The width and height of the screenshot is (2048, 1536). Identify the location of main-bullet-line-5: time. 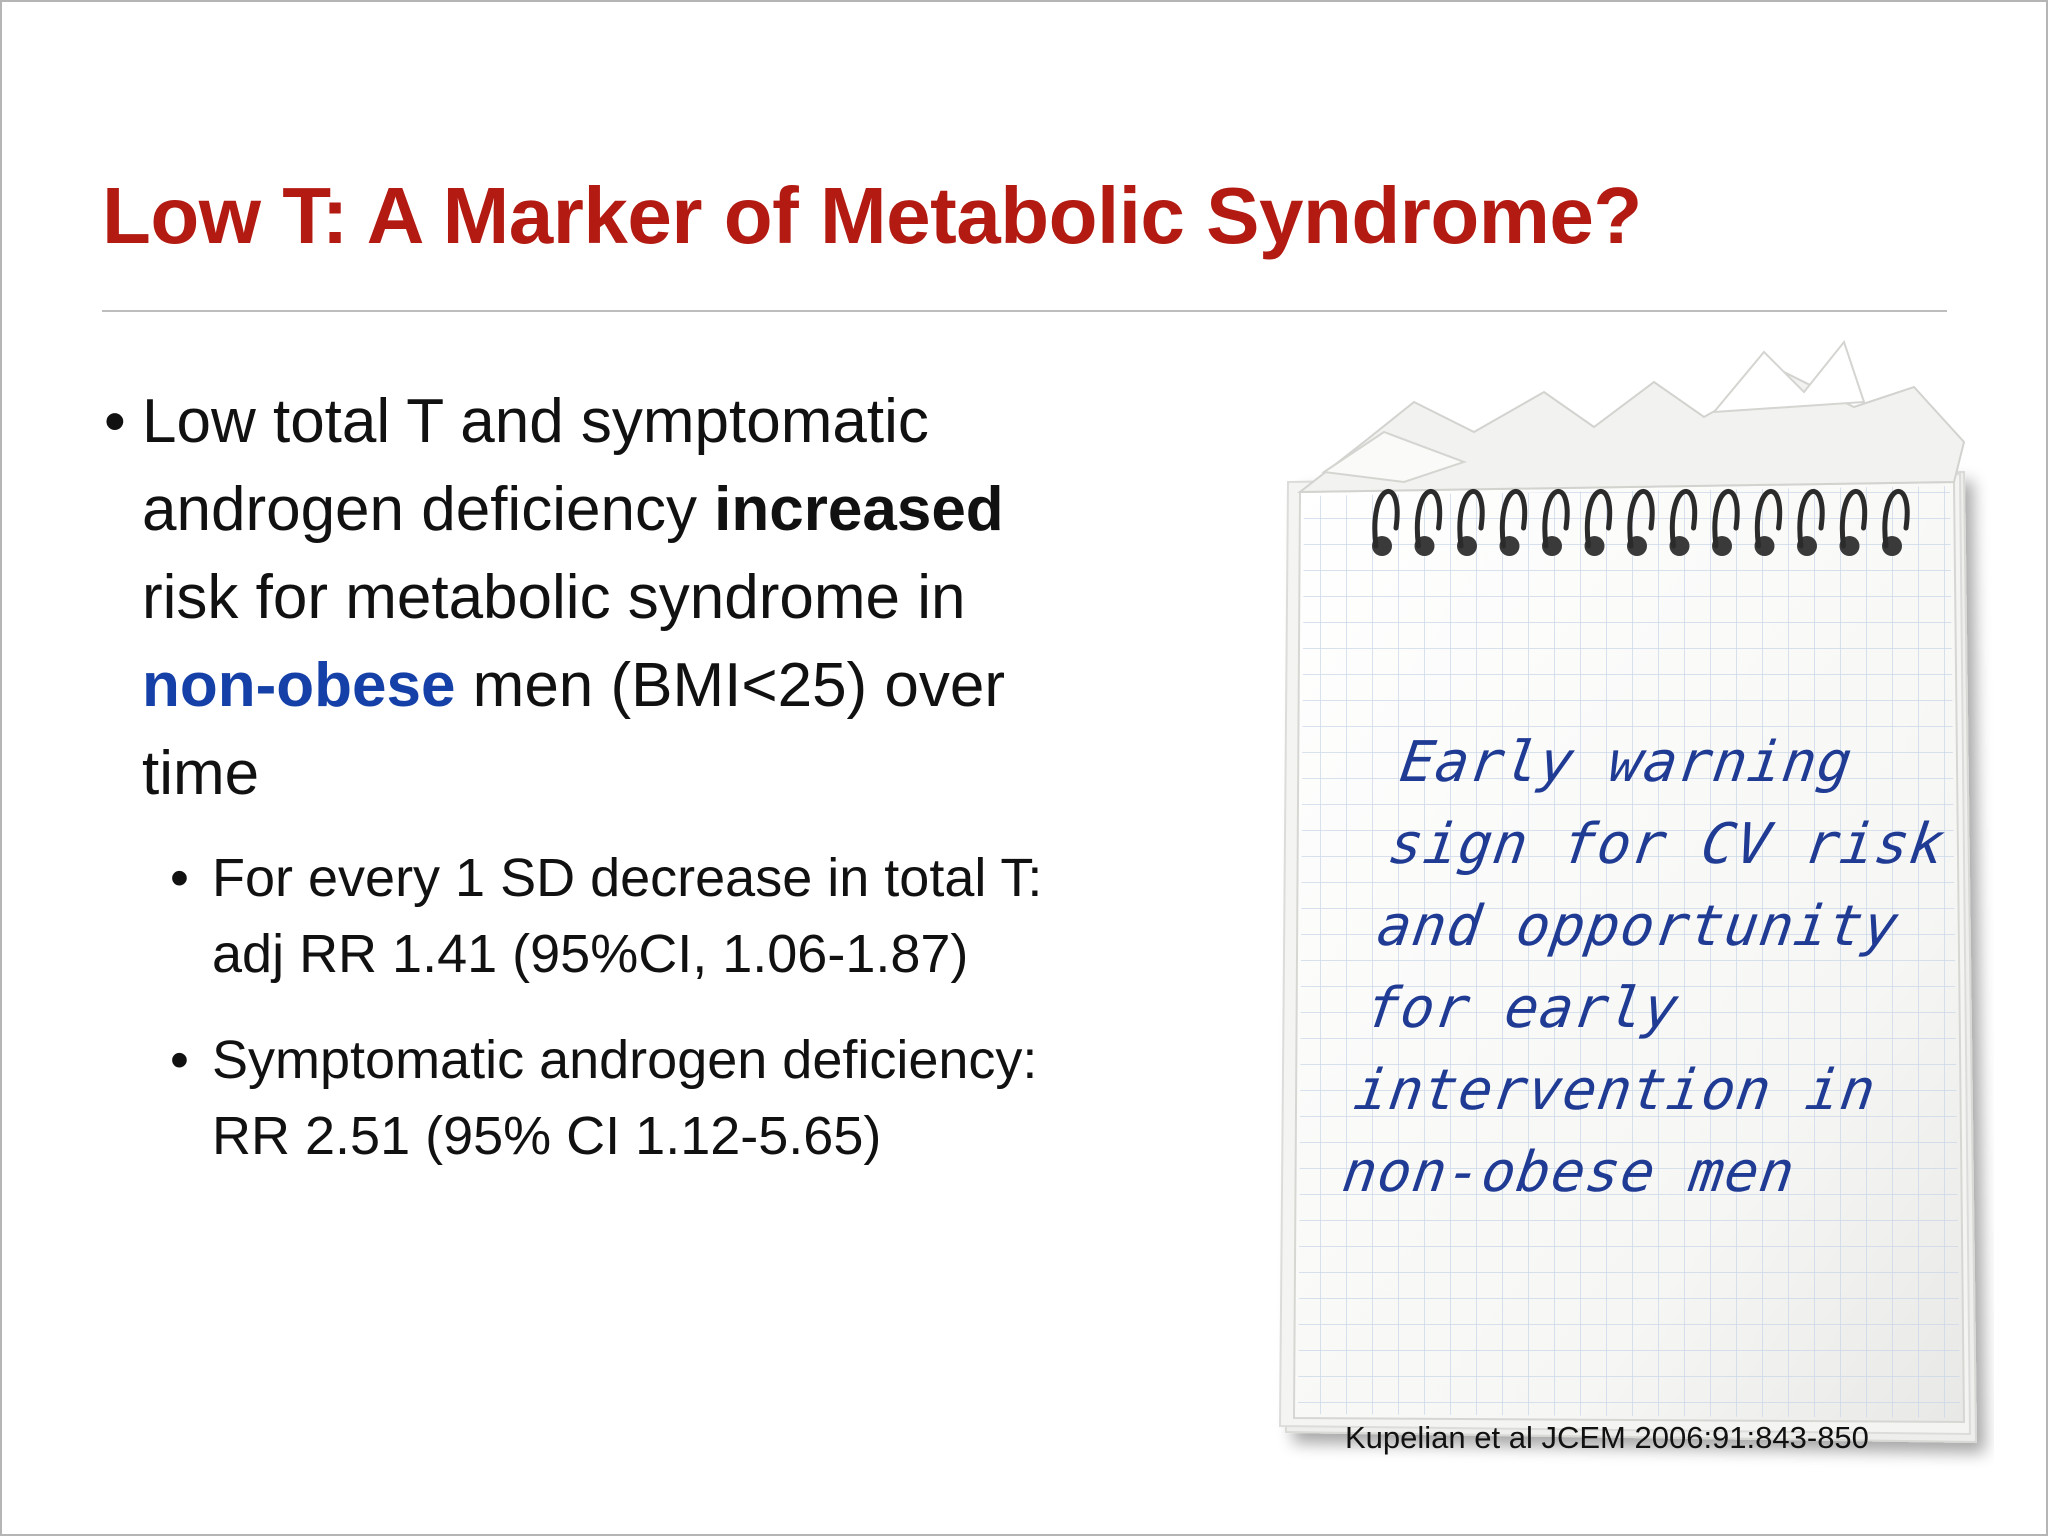
(201, 773).